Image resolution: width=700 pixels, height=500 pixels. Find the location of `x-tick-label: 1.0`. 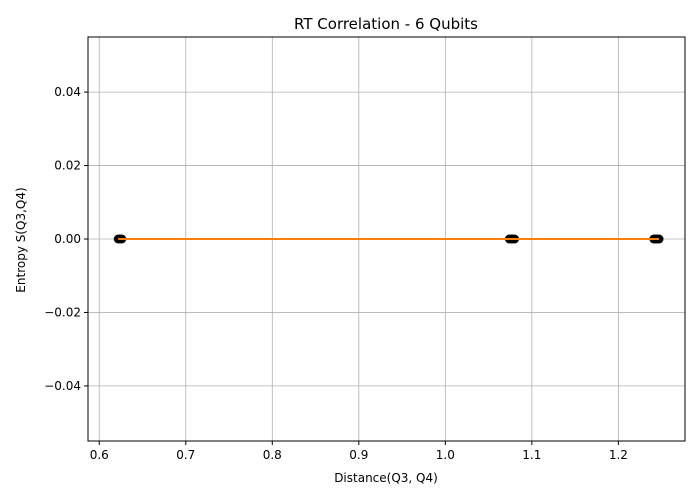

x-tick-label: 1.0 is located at coordinates (445, 455).